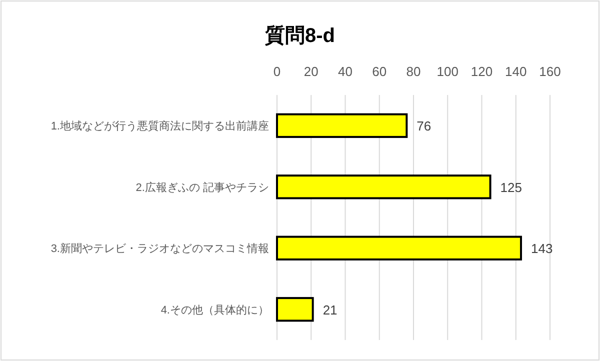 This screenshot has width=600, height=361. What do you see at coordinates (481, 71) in the screenshot?
I see `x-tick-label: 120` at bounding box center [481, 71].